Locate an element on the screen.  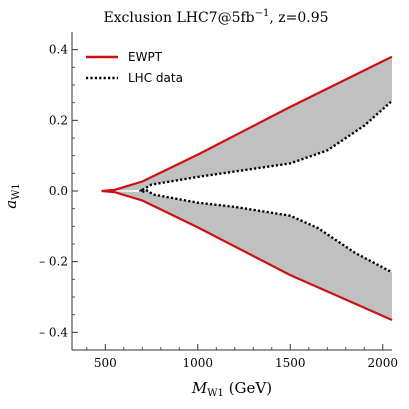
x-tick-label: 1500 is located at coordinates (290, 363).